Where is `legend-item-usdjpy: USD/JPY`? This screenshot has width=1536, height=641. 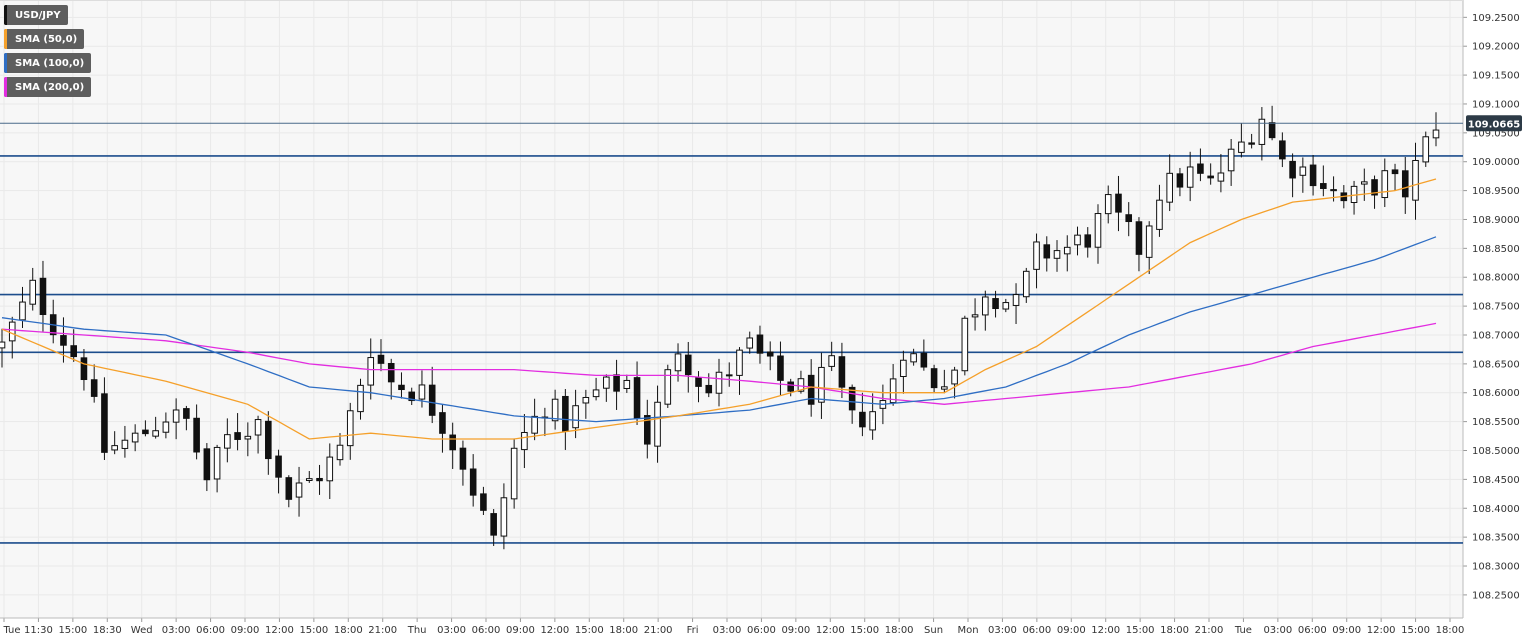
legend-item-usdjpy: USD/JPY is located at coordinates (36, 15).